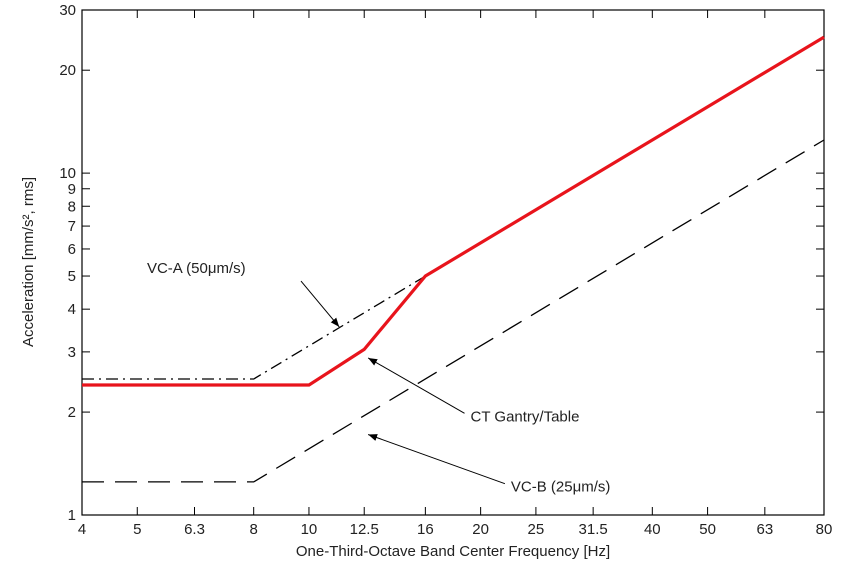  What do you see at coordinates (72, 189) in the screenshot?
I see `y-tick-label: 9` at bounding box center [72, 189].